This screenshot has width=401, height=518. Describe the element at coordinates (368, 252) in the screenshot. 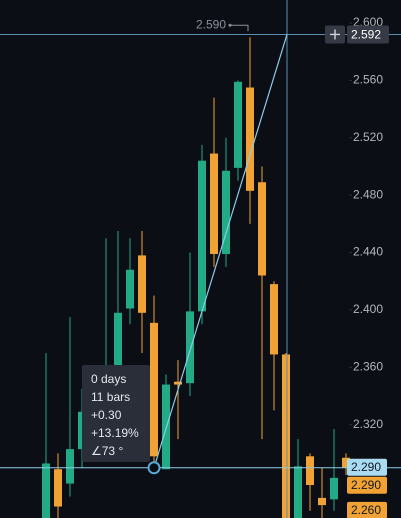

I see `y-tick-label: 2.440` at that location.